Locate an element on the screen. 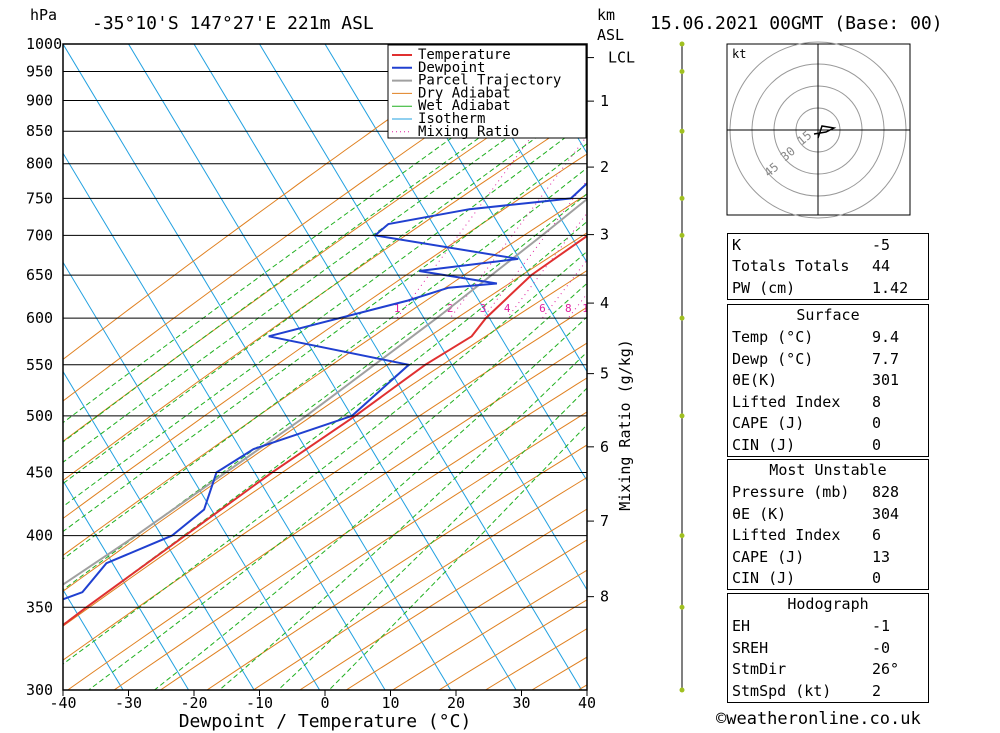 The height and width of the screenshot is (733, 1000). legend-entry: Isotherm is located at coordinates (451, 119).